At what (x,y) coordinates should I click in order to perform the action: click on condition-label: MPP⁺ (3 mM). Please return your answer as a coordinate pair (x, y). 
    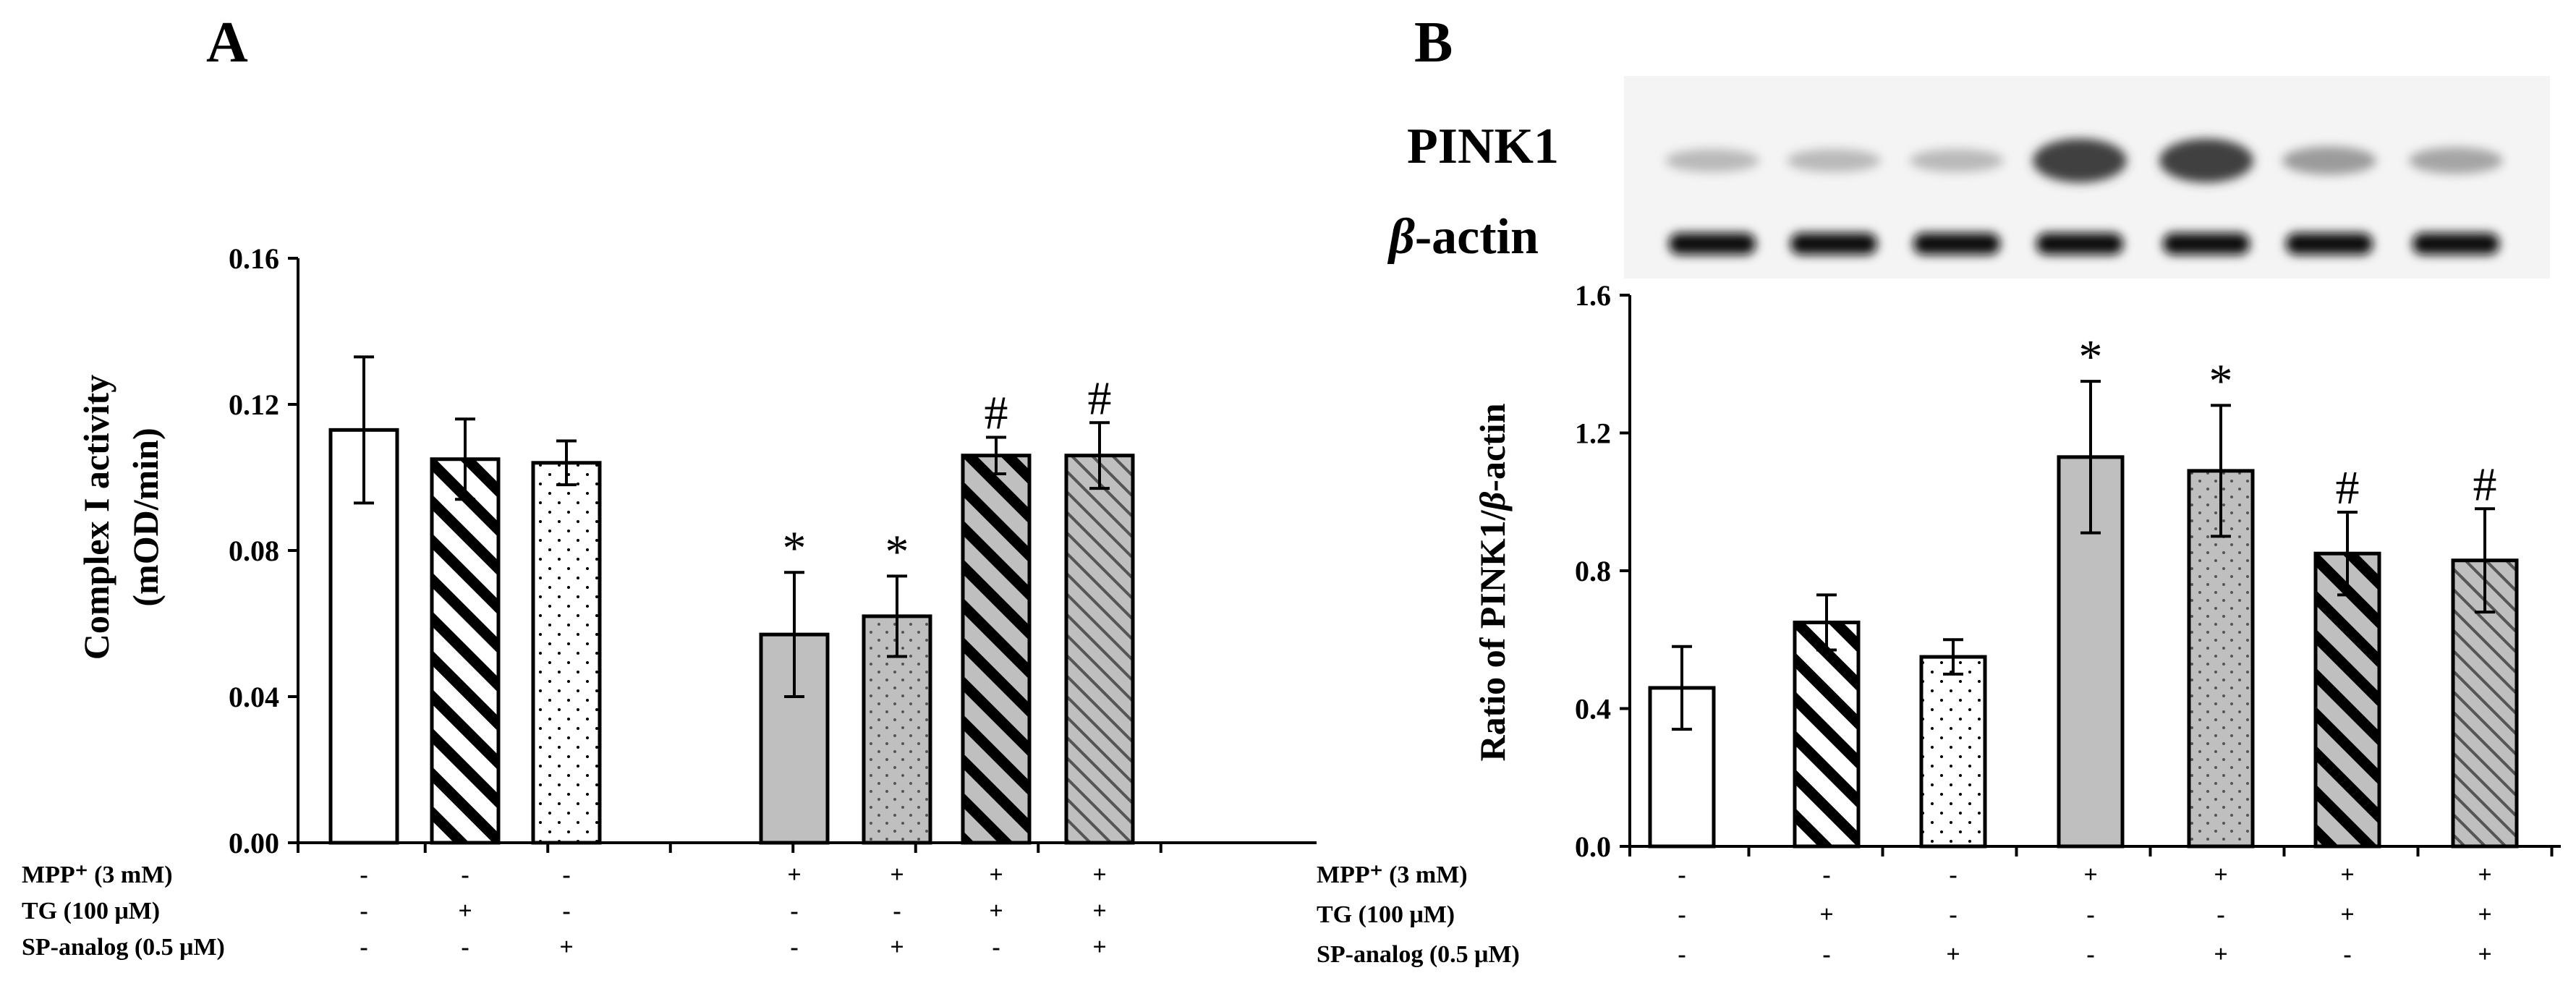
    Looking at the image, I should click on (1392, 875).